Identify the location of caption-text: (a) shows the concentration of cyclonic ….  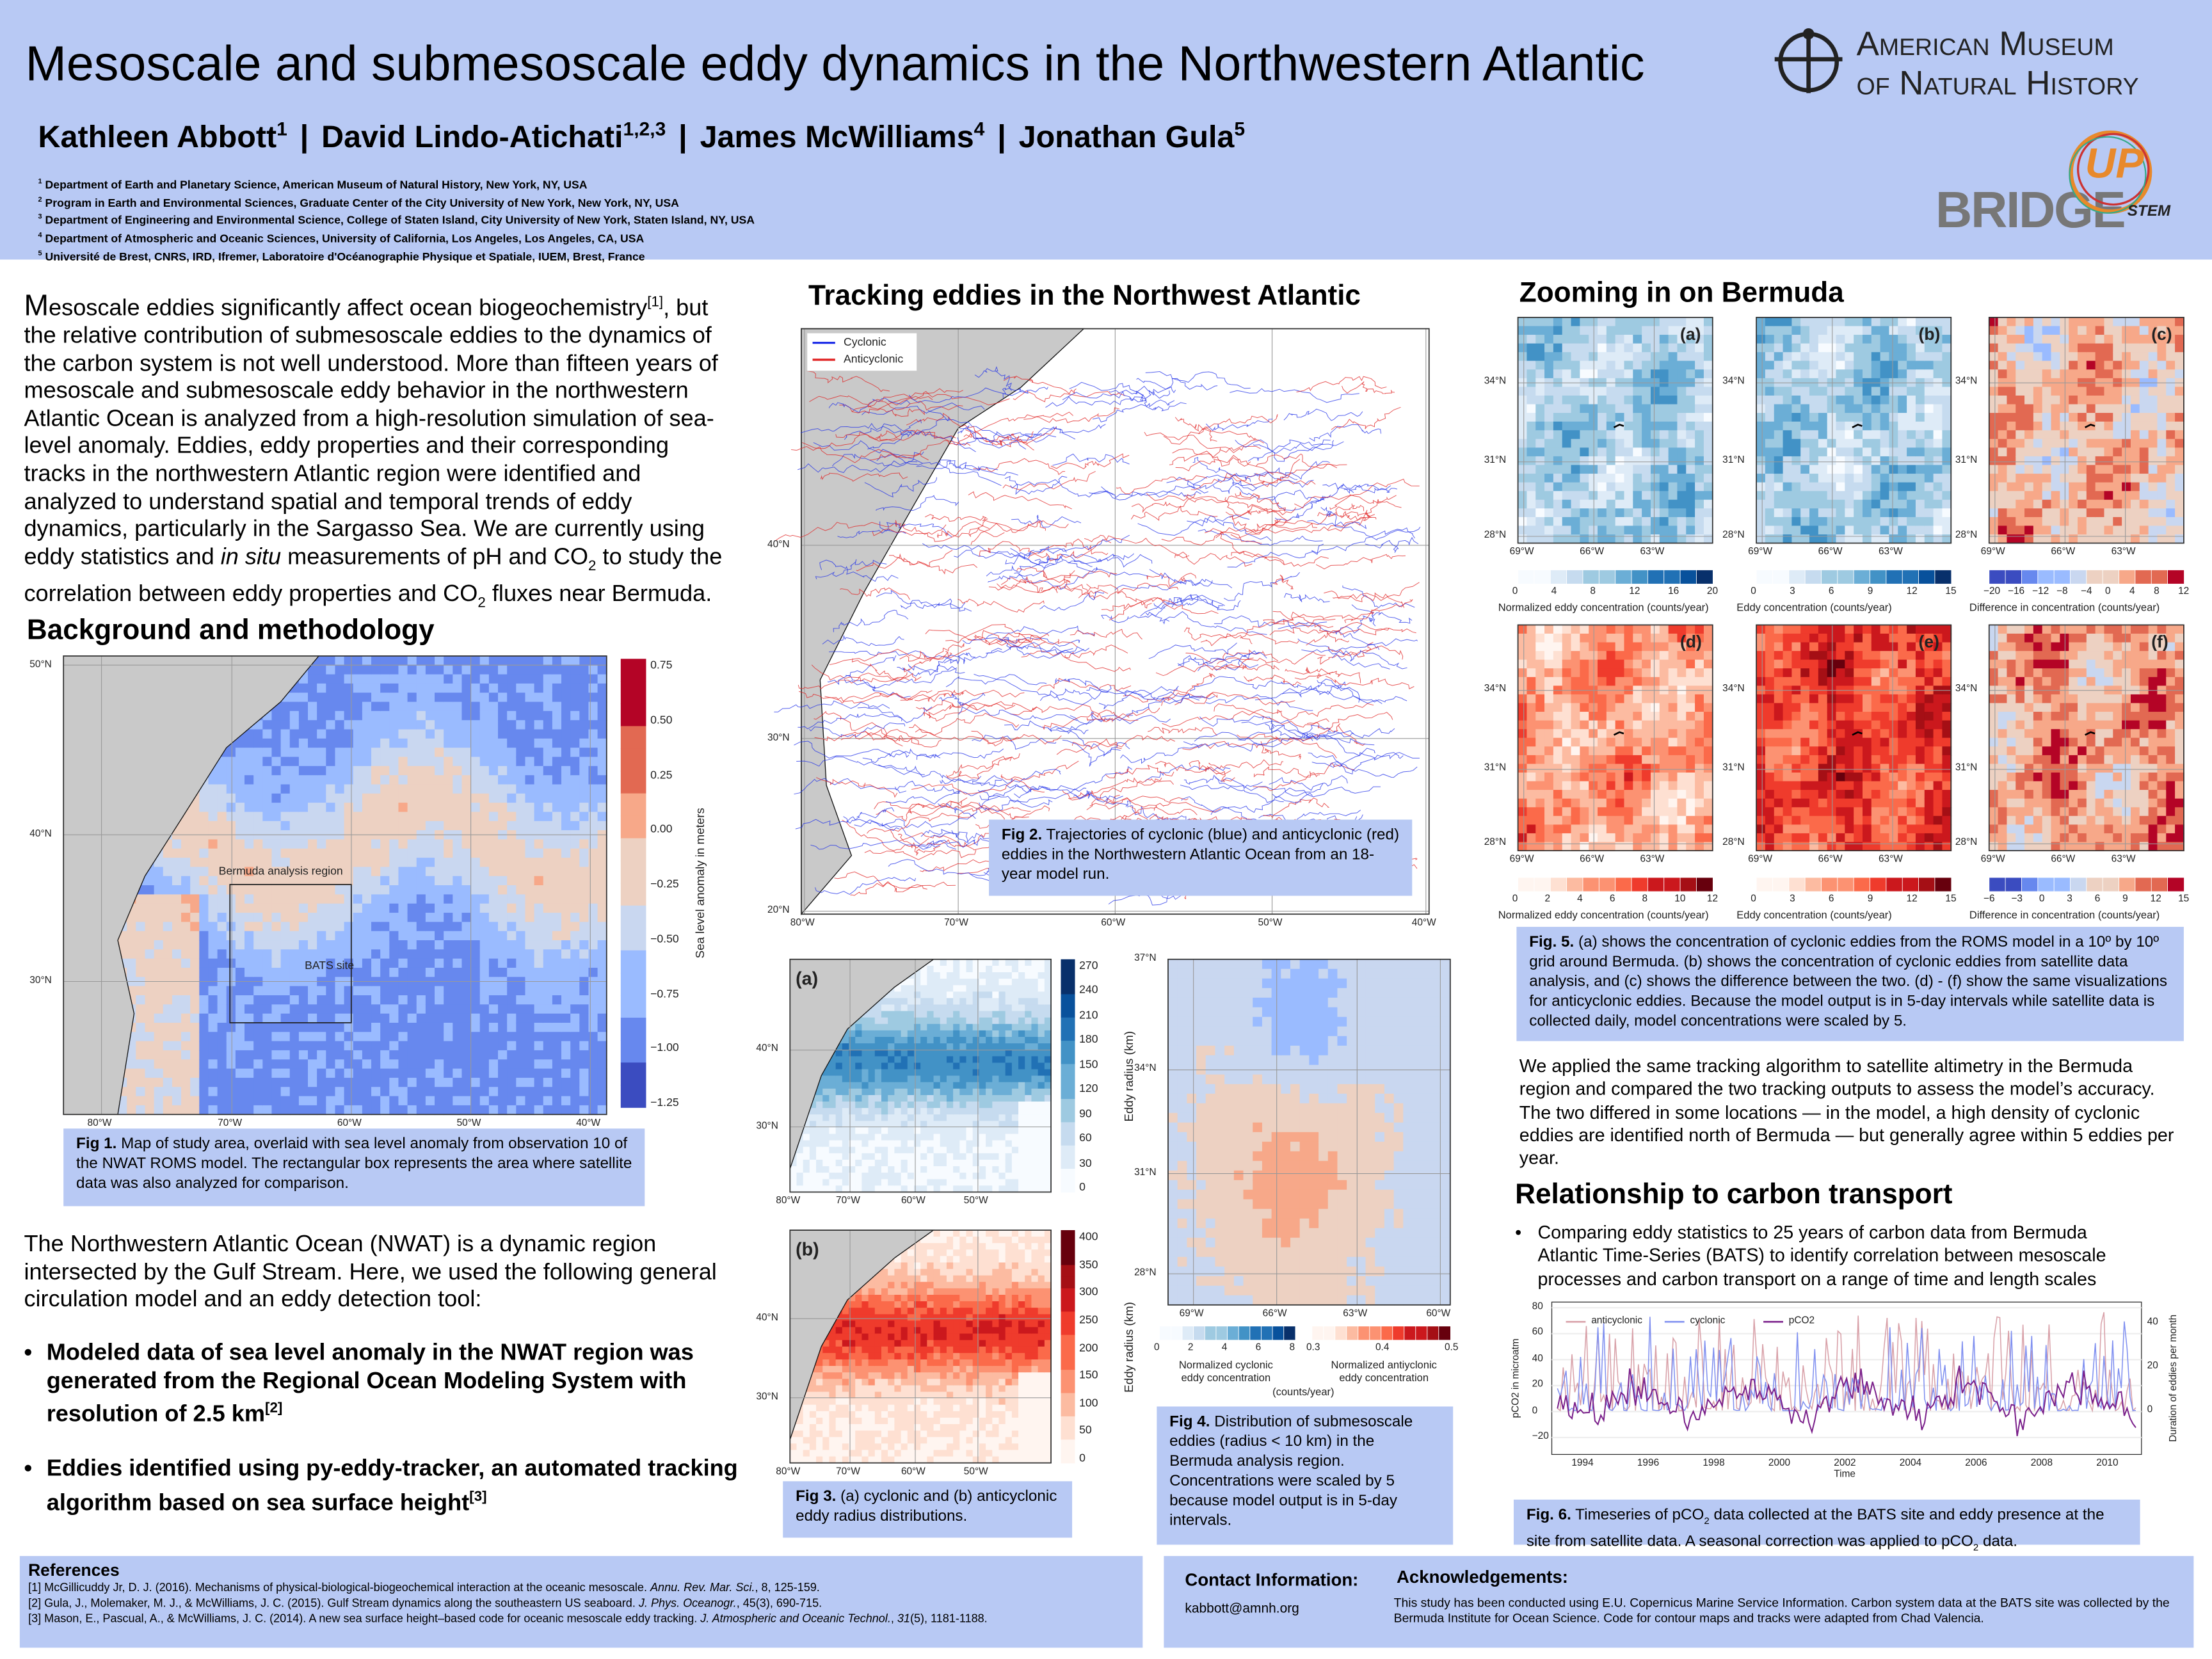
(1848, 982).